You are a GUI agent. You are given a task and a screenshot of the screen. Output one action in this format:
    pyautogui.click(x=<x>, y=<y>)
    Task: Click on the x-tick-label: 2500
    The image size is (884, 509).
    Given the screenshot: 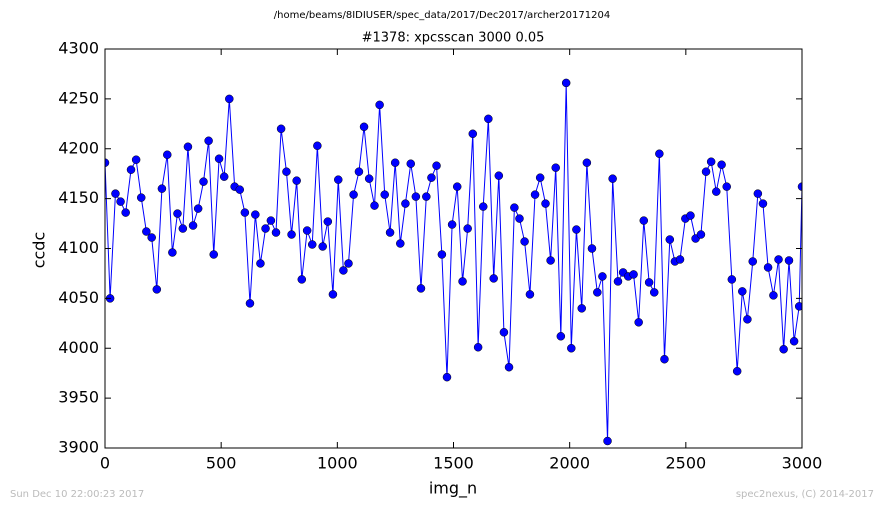 What is the action you would take?
    pyautogui.click(x=685, y=463)
    